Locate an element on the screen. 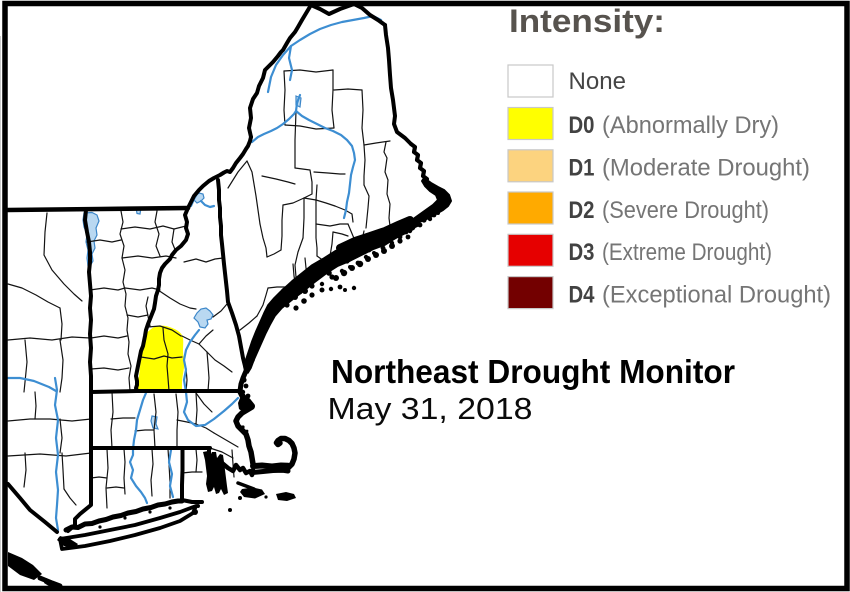  svg-text: D0 is located at coordinates (582, 125).